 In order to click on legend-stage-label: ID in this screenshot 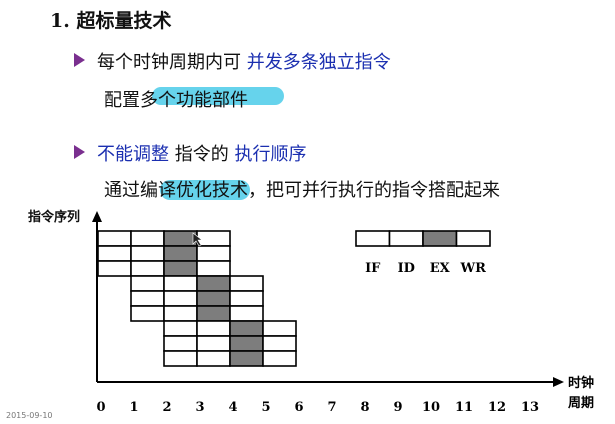, I will do `click(406, 268)`.